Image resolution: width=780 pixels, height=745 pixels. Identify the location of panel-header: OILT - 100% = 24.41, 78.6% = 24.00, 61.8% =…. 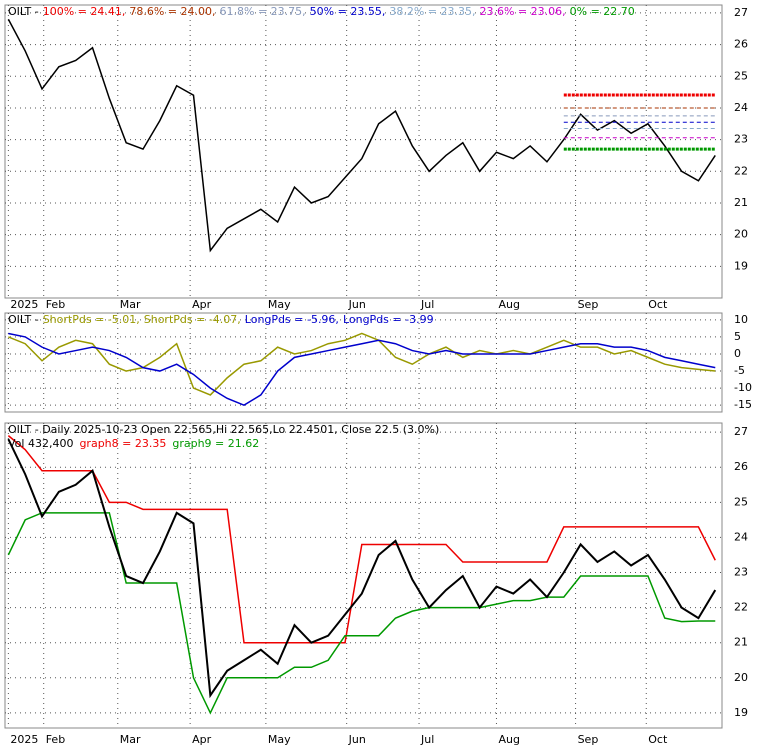
(321, 11).